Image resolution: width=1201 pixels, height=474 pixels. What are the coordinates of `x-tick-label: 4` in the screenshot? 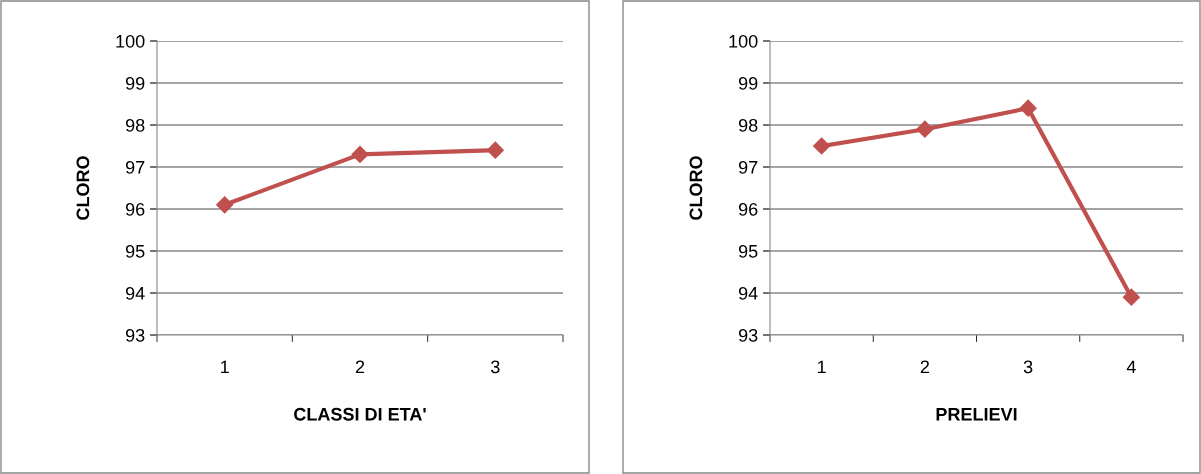 It's located at (1131, 367).